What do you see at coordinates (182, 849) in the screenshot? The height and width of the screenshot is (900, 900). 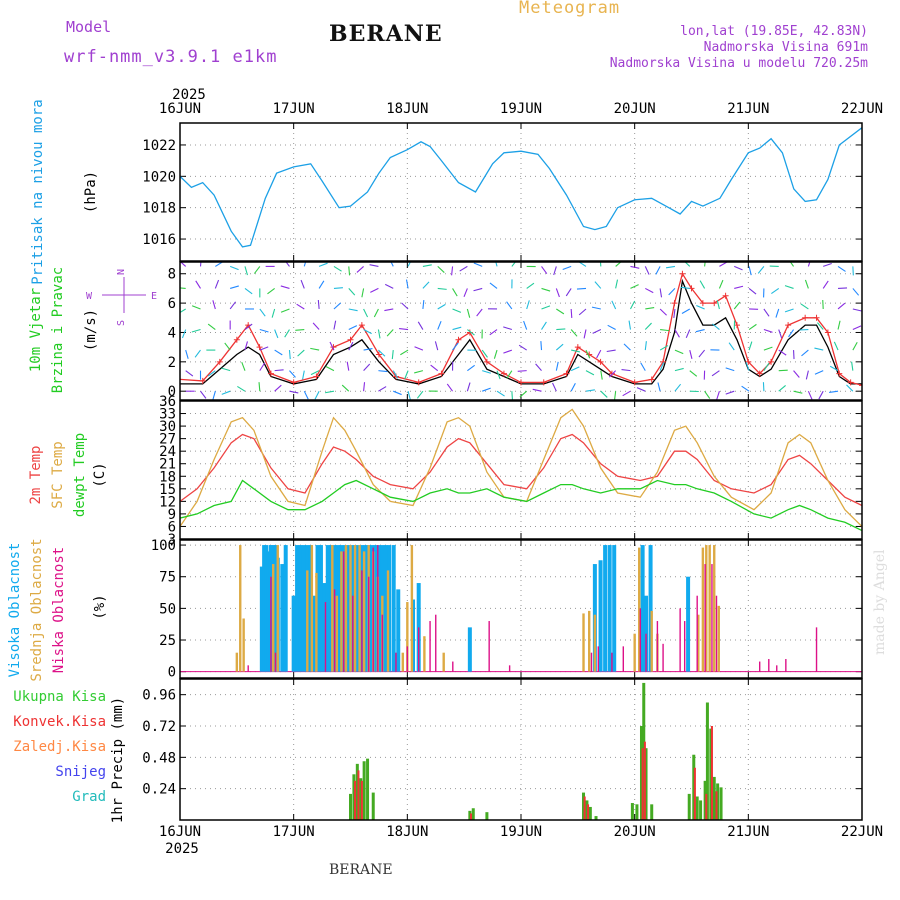 I see `bottom-year-label: 2025` at bounding box center [182, 849].